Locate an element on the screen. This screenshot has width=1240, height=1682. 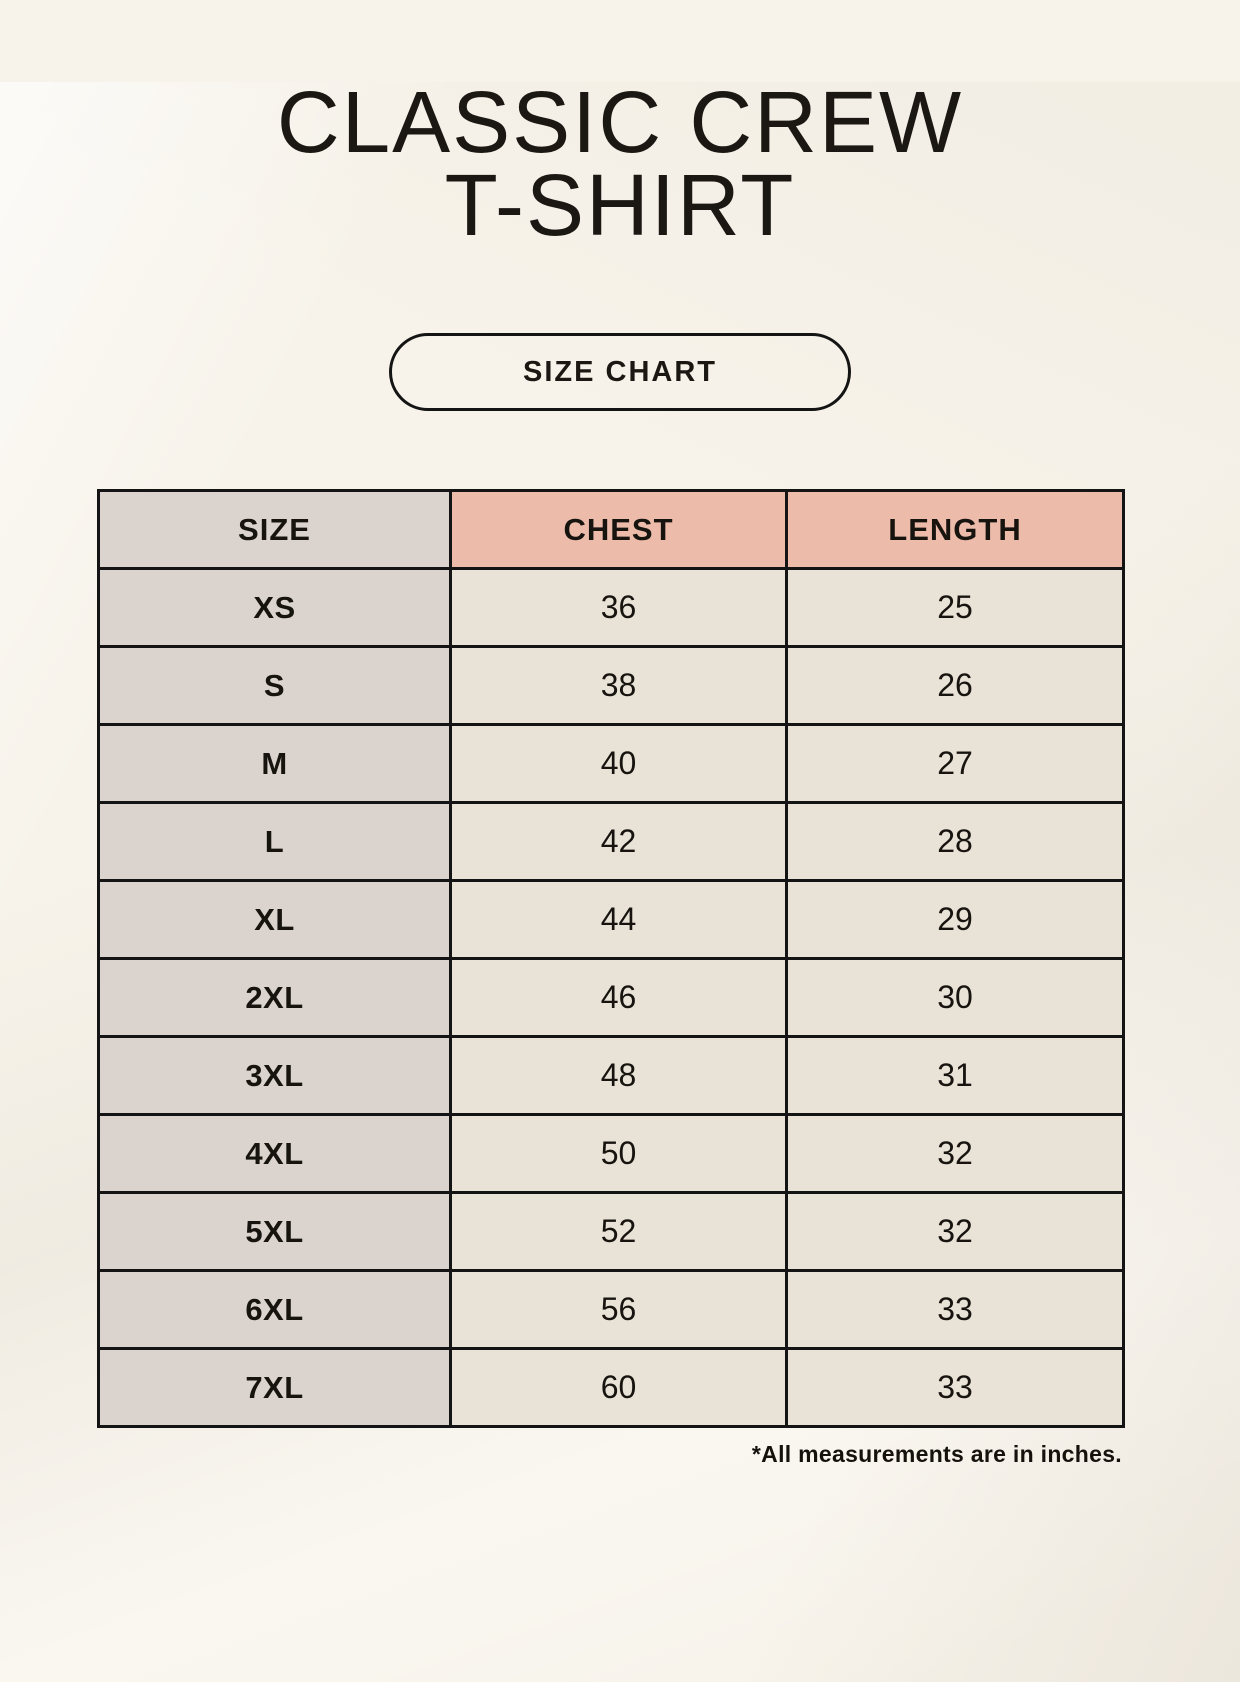
header-row: SIZE CHEST LENGTH is located at coordinates (611, 530).